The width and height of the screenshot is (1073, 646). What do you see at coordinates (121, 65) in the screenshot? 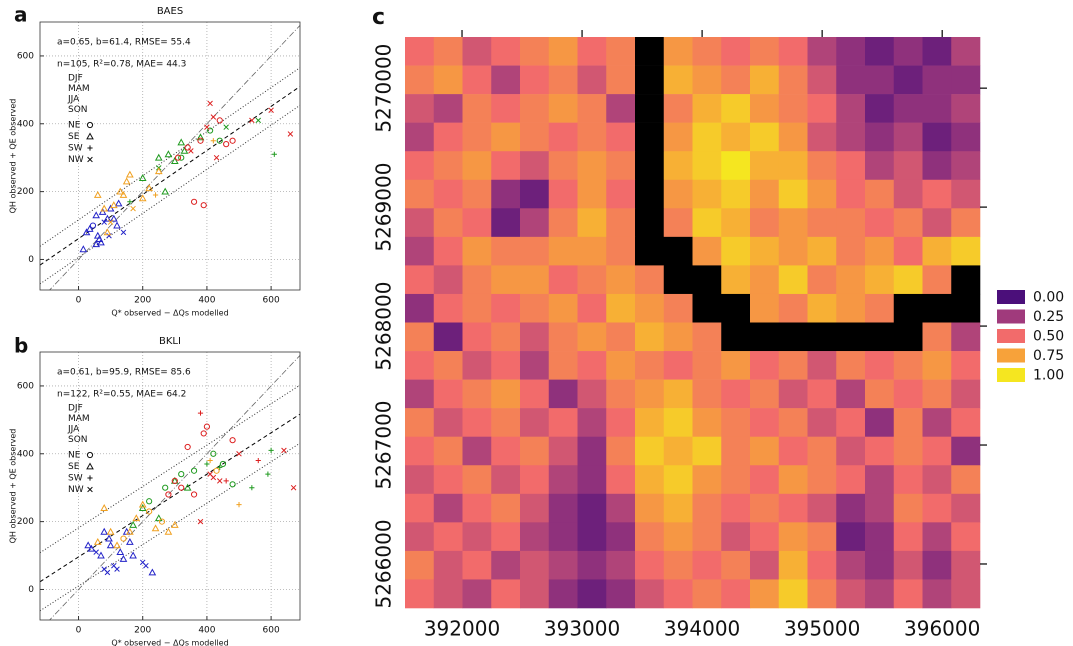
I see `stats-text: n=105, R²=0.78, MAE= 44.3` at bounding box center [121, 65].